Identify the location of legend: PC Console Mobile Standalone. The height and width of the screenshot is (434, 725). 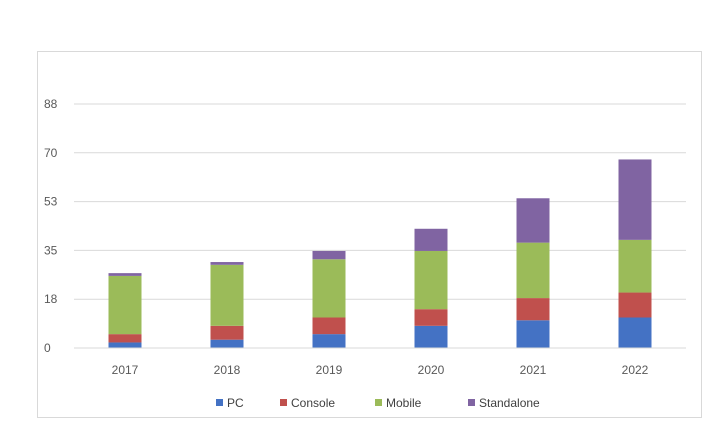
(378, 403).